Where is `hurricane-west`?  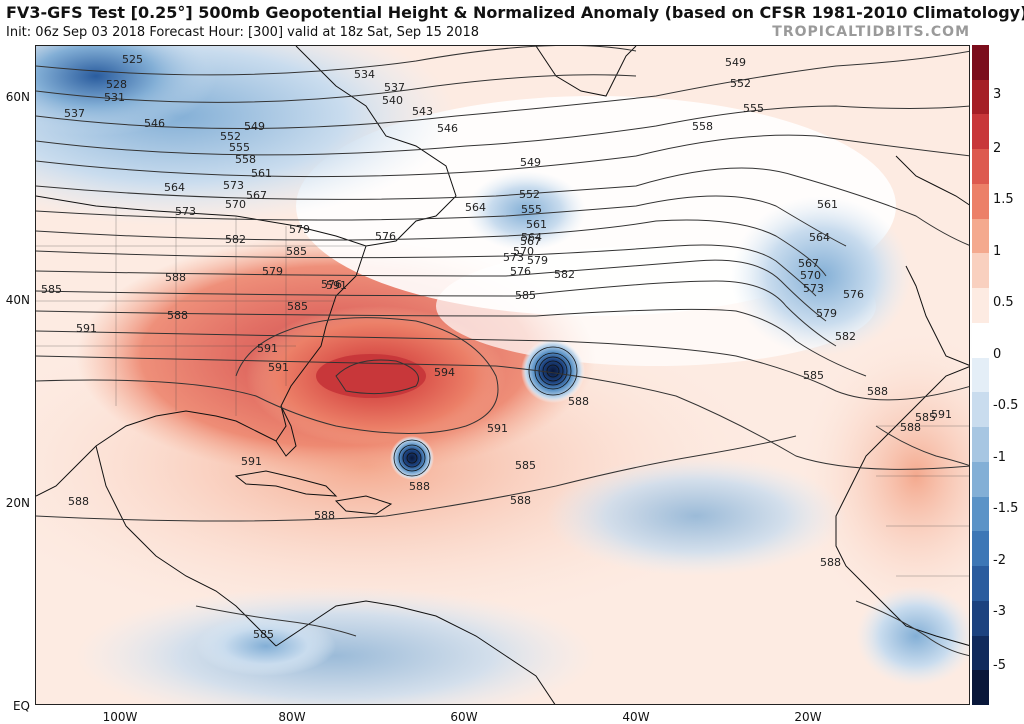 hurricane-west is located at coordinates (412, 458).